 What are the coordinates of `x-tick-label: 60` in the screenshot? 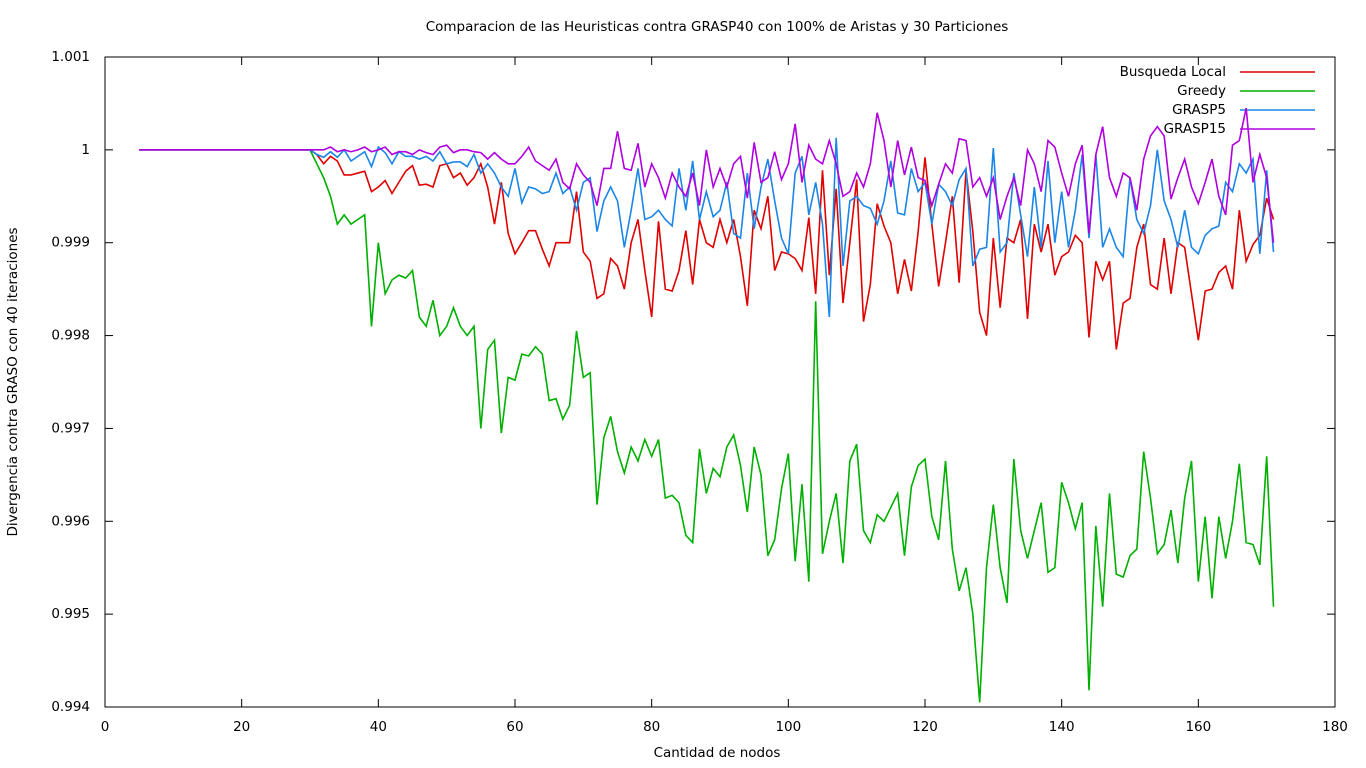 It's located at (514, 727).